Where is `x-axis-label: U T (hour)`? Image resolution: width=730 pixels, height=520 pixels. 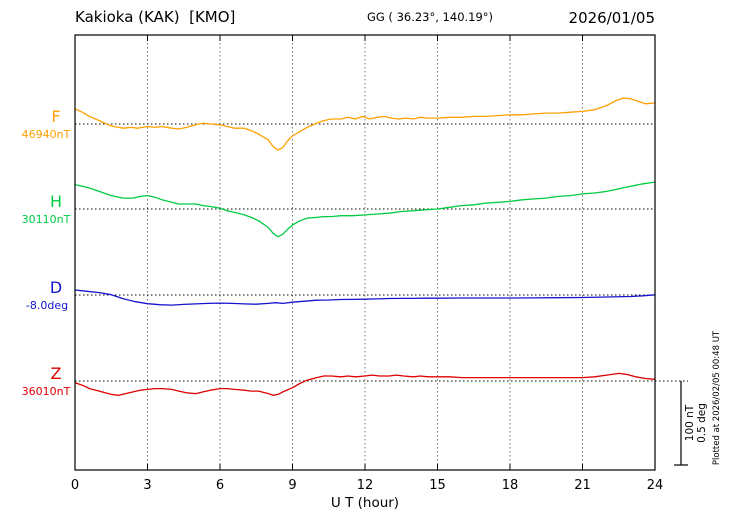
x-axis-label: U T (hour) is located at coordinates (365, 503).